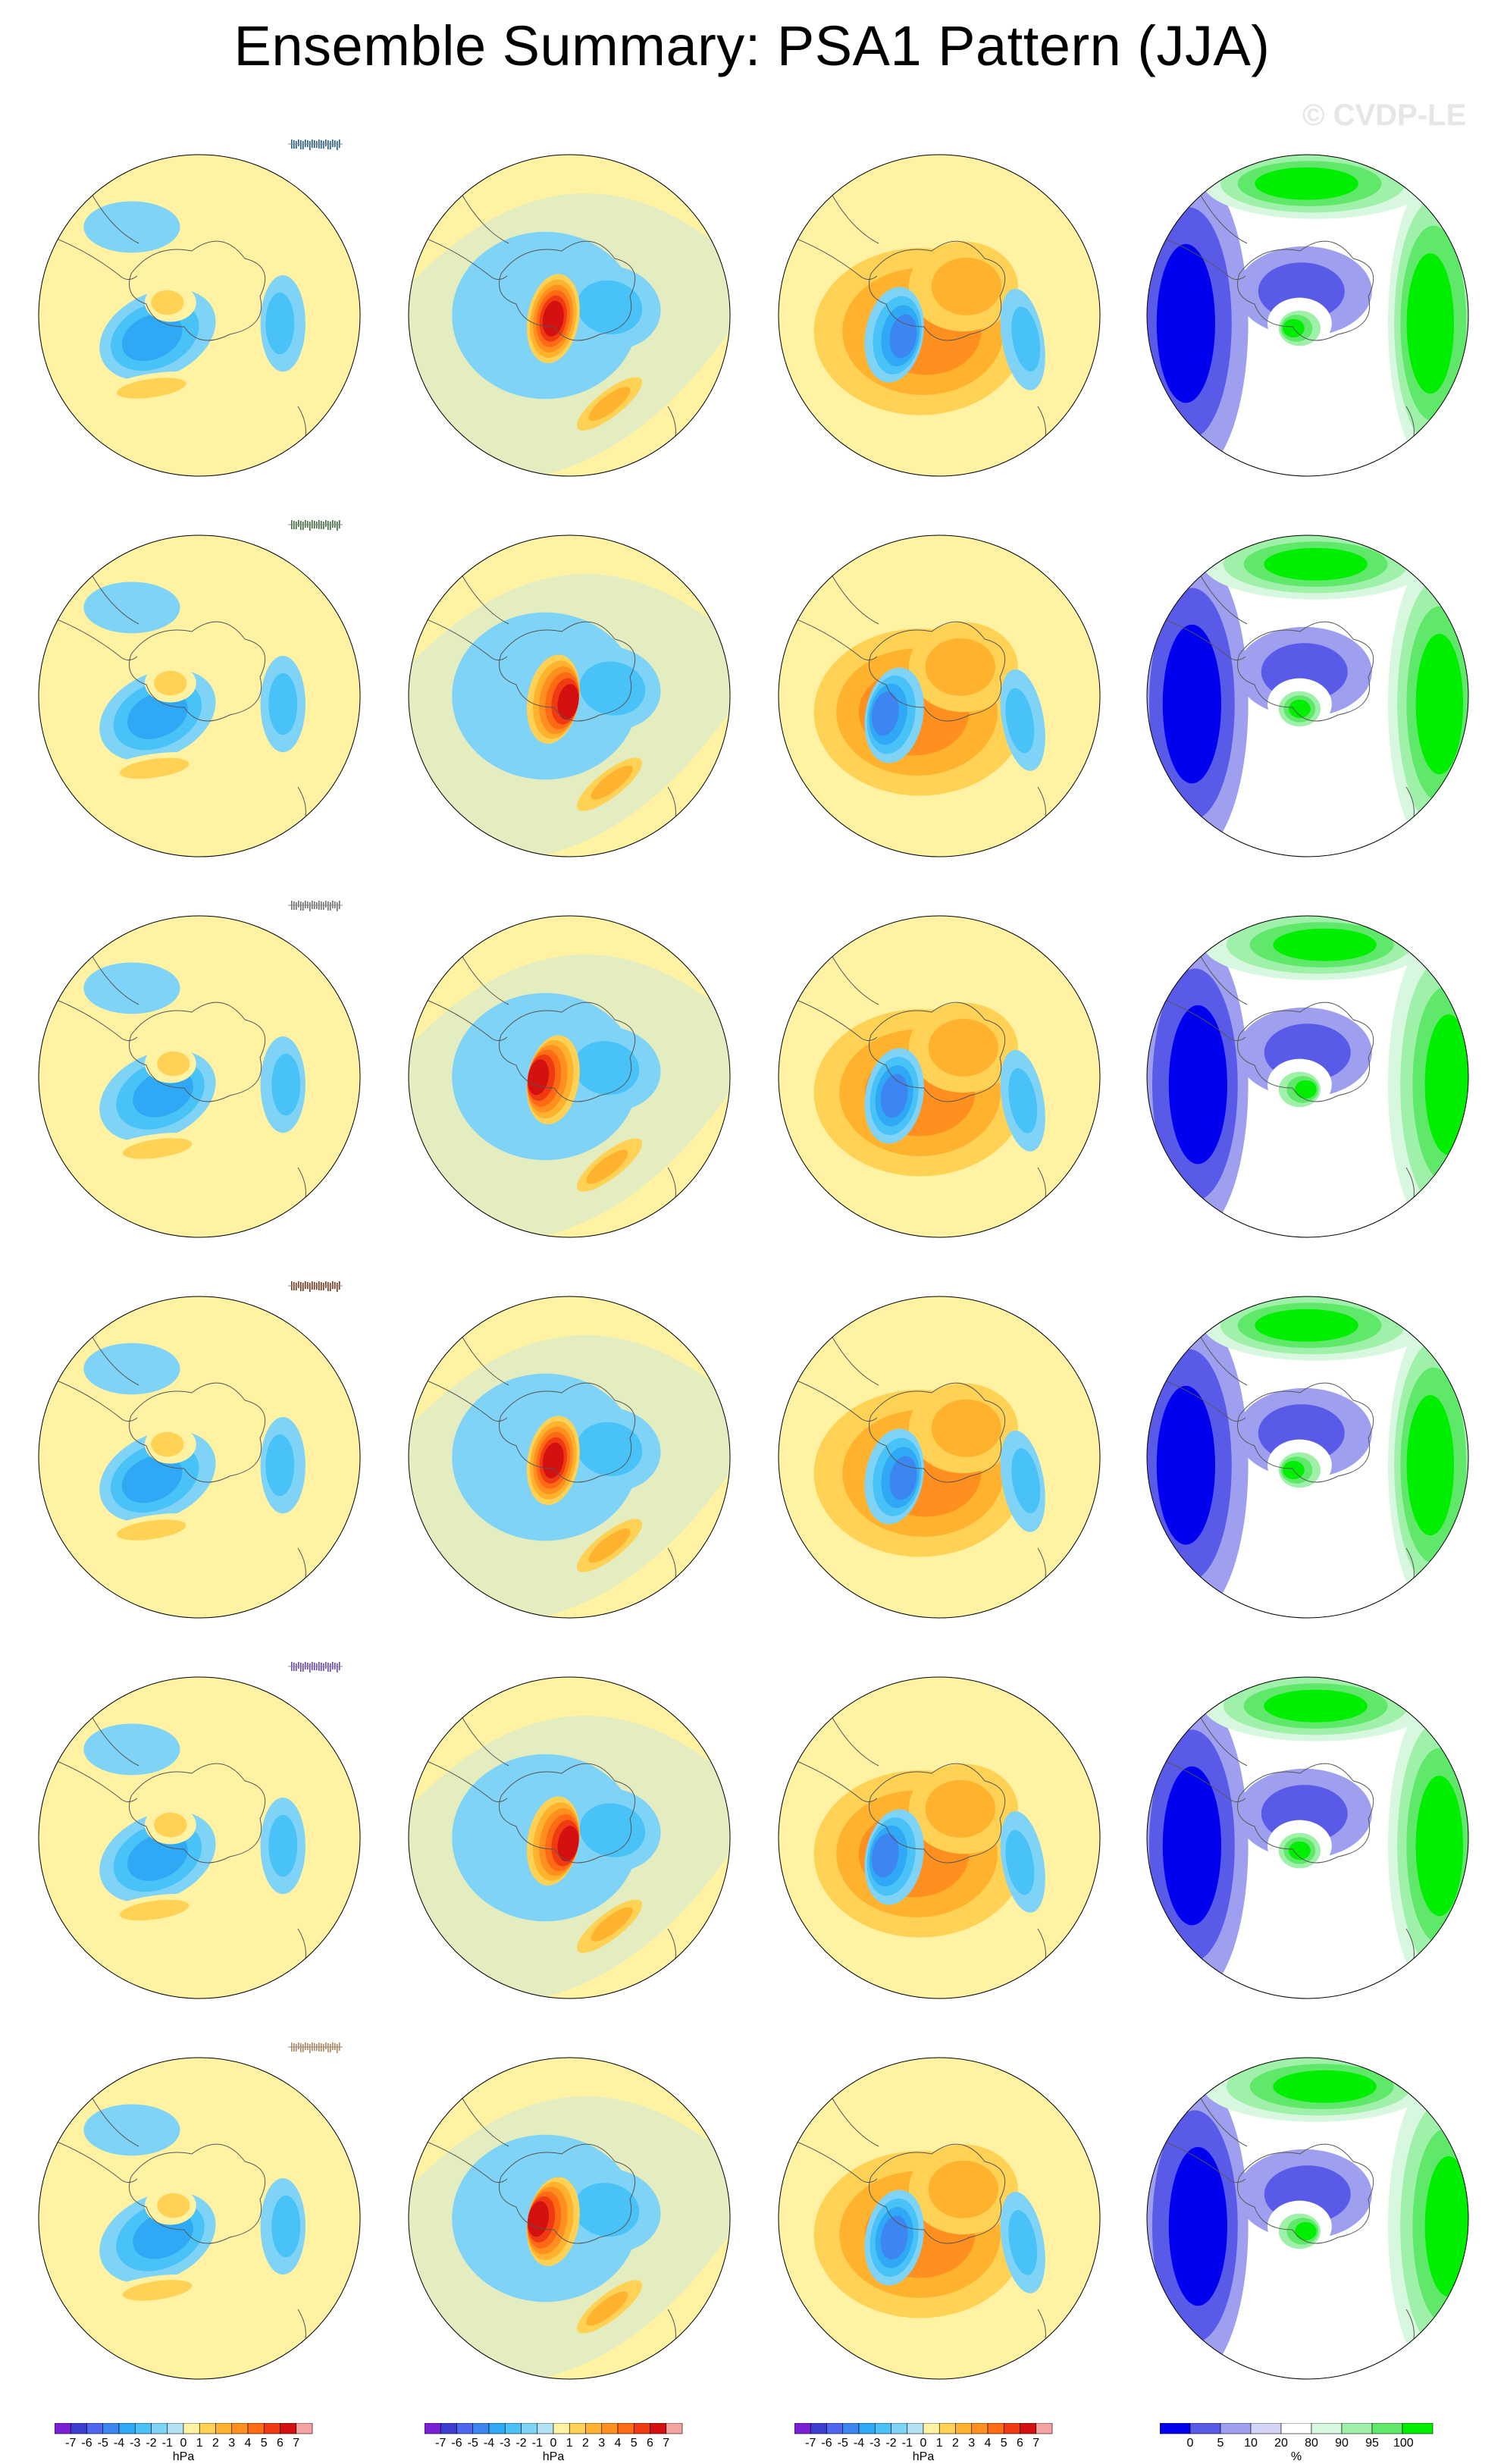  What do you see at coordinates (988, 2444) in the screenshot?
I see `colorbar-tick-label: 4` at bounding box center [988, 2444].